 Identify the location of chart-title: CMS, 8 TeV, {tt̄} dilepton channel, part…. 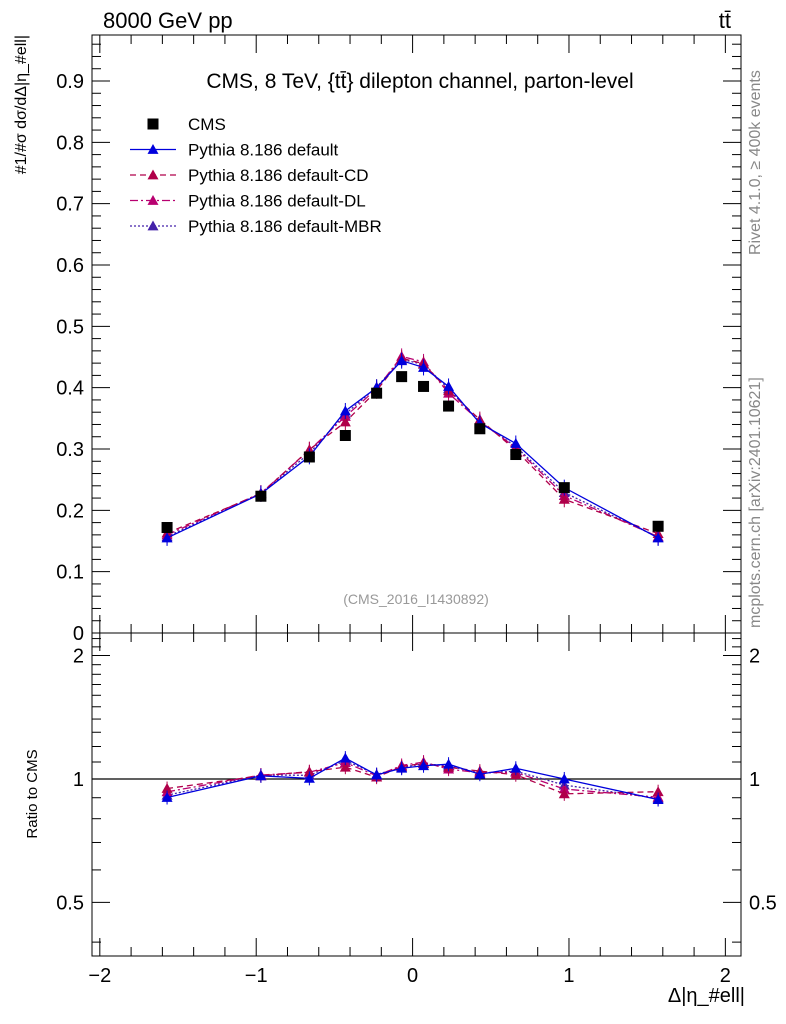
(419, 81).